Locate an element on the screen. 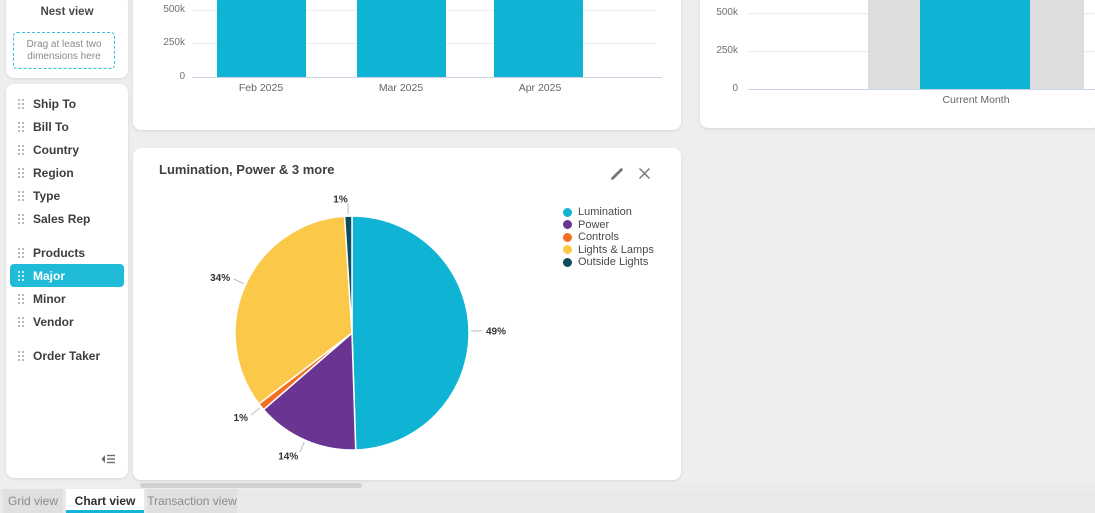  monthly-bar-chart-card: 500k 250k 0 Feb 2025 Mar 2025 Apr 2025 is located at coordinates (407, 65).